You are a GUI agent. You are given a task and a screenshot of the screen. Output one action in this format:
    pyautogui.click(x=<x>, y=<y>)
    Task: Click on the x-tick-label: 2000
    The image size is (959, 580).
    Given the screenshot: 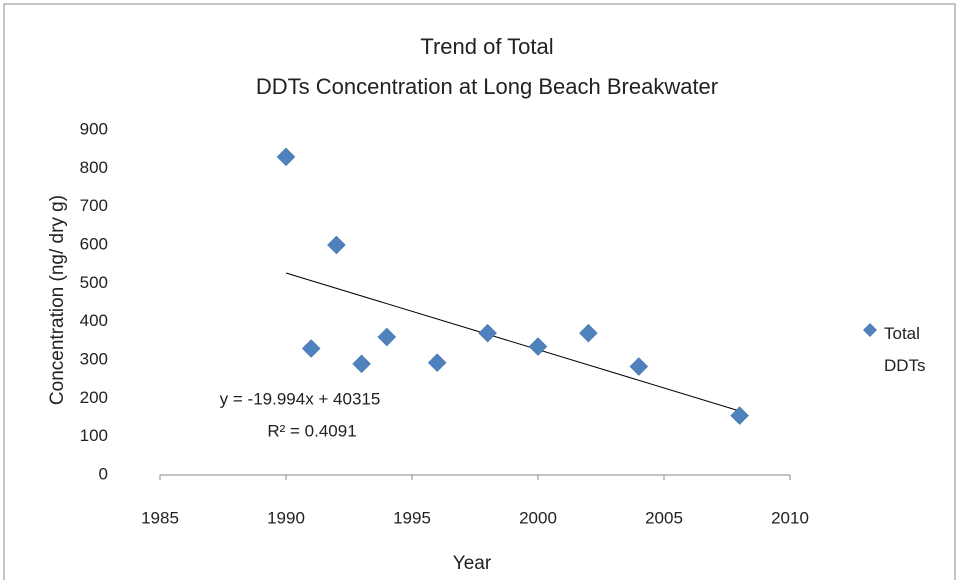 What is the action you would take?
    pyautogui.click(x=538, y=517)
    